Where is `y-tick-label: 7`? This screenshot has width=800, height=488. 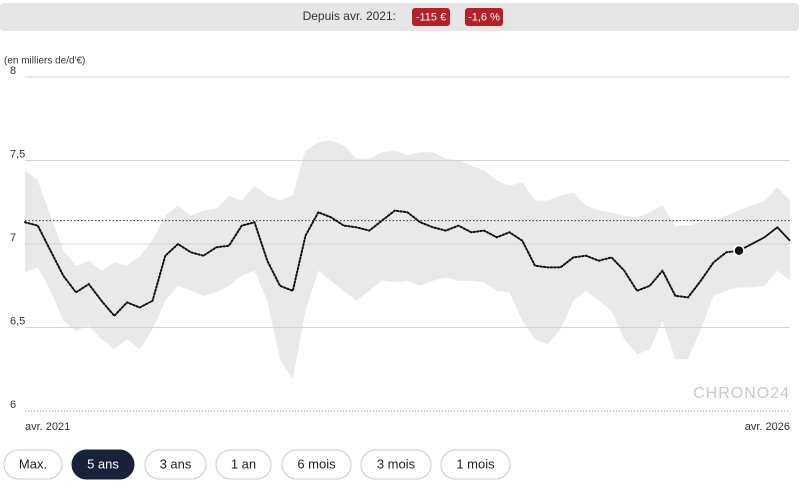 y-tick-label: 7 is located at coordinates (13, 238).